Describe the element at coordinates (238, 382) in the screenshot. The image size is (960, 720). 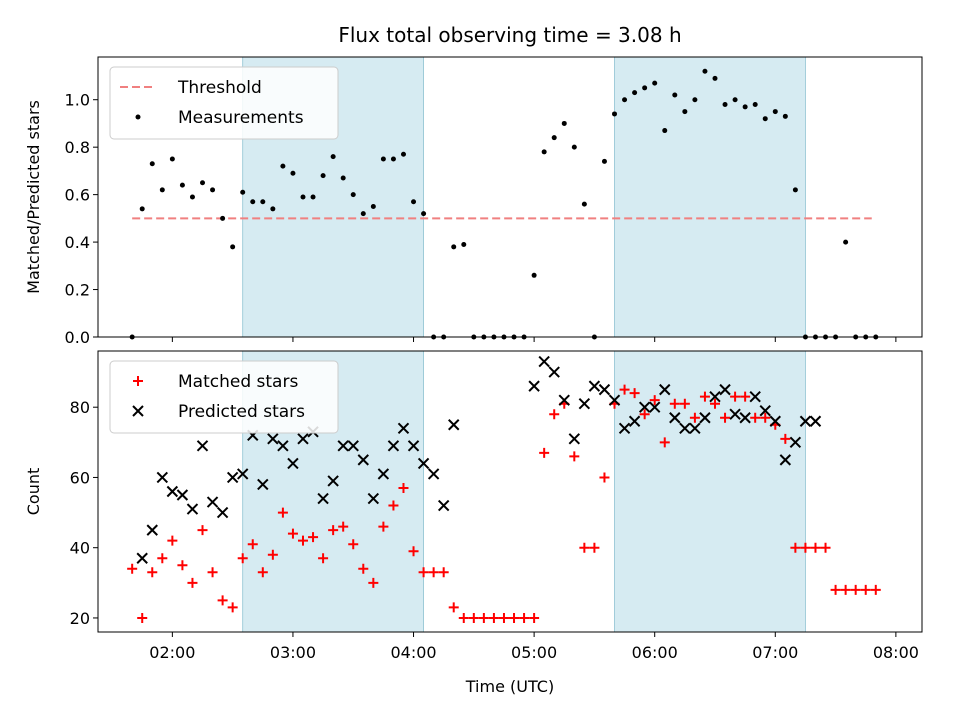
I see `legend-label: Matched stars` at that location.